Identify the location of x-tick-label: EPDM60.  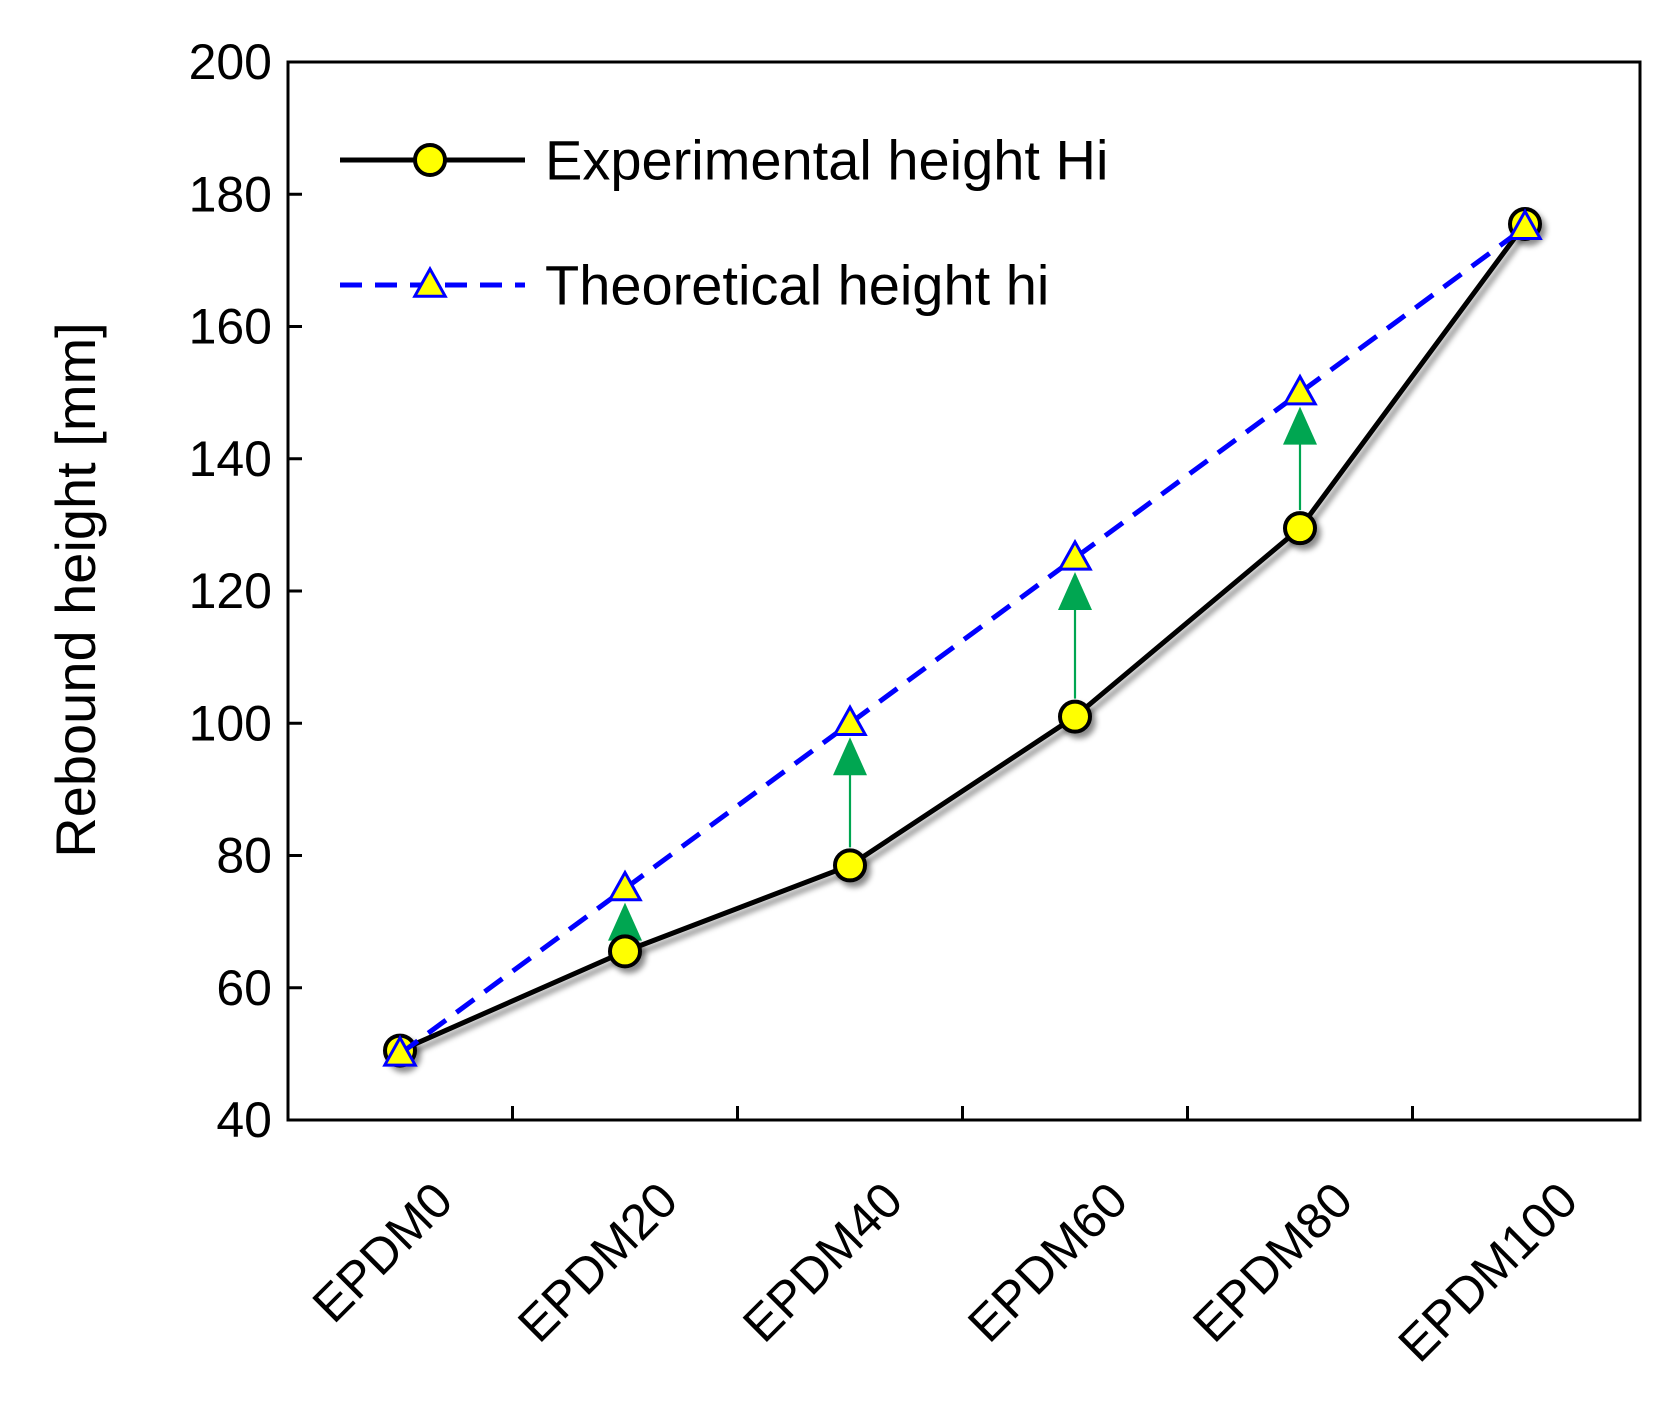
(1047, 1262).